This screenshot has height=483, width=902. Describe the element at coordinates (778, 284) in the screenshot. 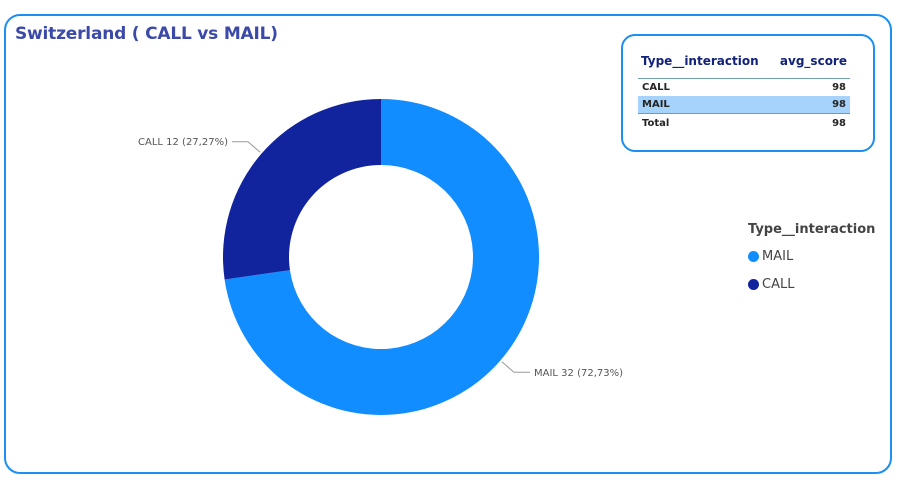

I see `legend-label: CALL` at that location.